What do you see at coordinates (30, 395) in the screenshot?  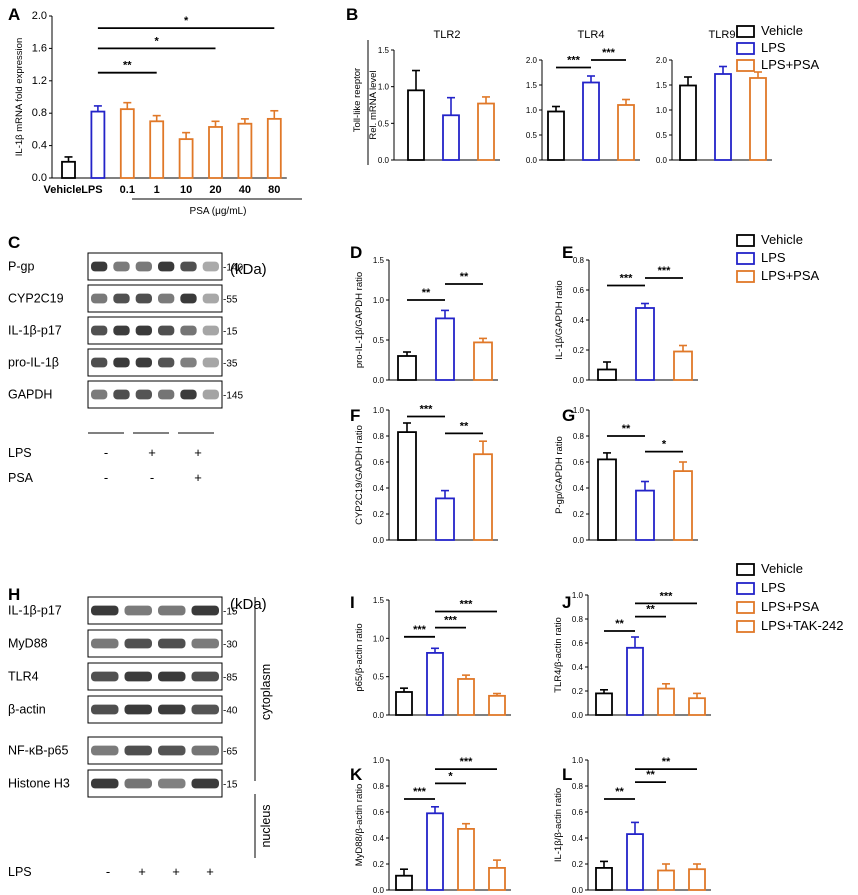 I see `blot-row-label: GAPDH` at bounding box center [30, 395].